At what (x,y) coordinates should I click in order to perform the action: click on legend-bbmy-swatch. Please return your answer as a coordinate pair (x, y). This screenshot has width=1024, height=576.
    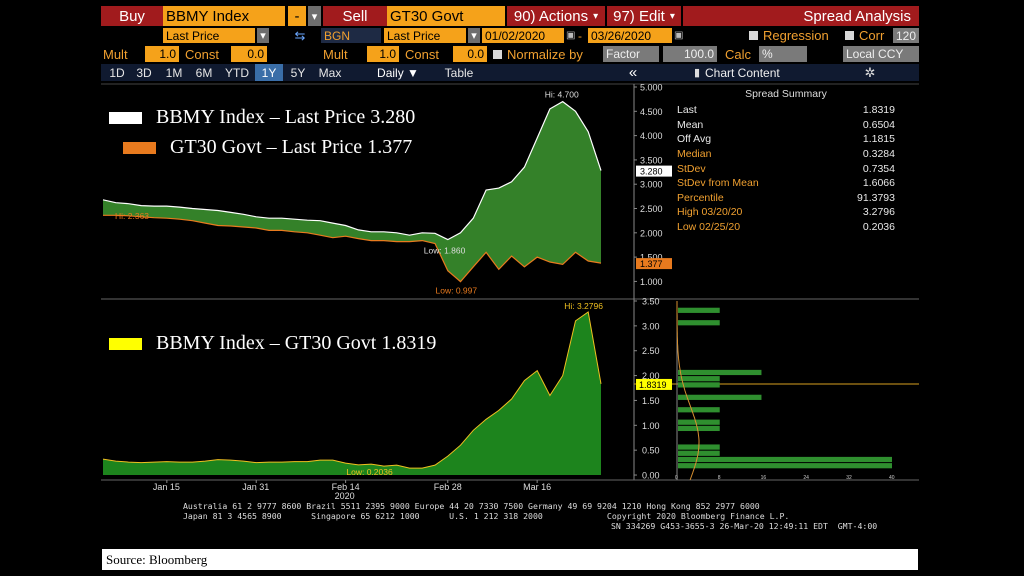
    Looking at the image, I should click on (125, 117).